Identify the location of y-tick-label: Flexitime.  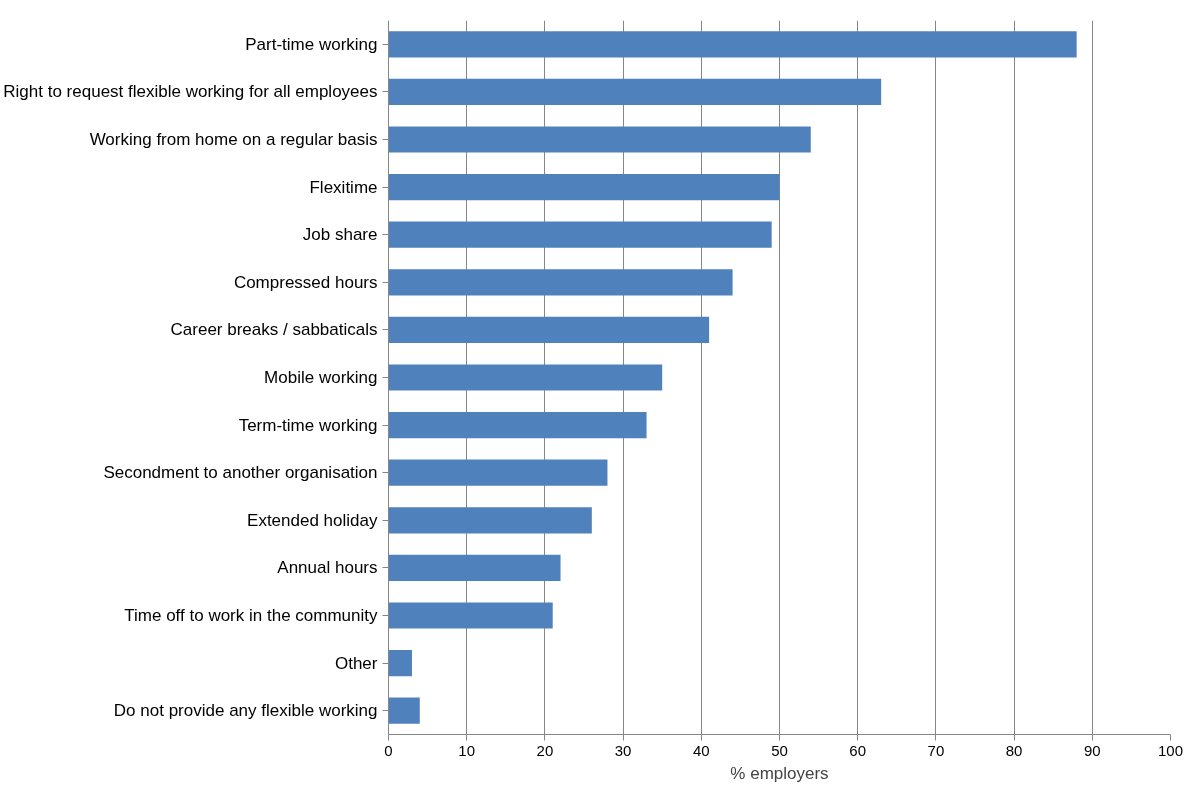
(343, 187).